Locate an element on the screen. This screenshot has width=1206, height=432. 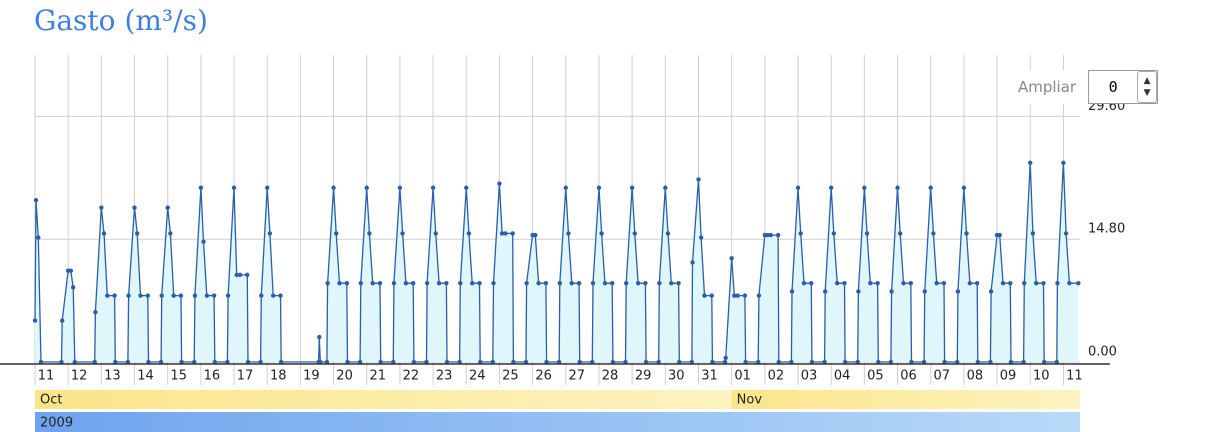
chart-title: Gasto (m³/s) is located at coordinates (121, 20).